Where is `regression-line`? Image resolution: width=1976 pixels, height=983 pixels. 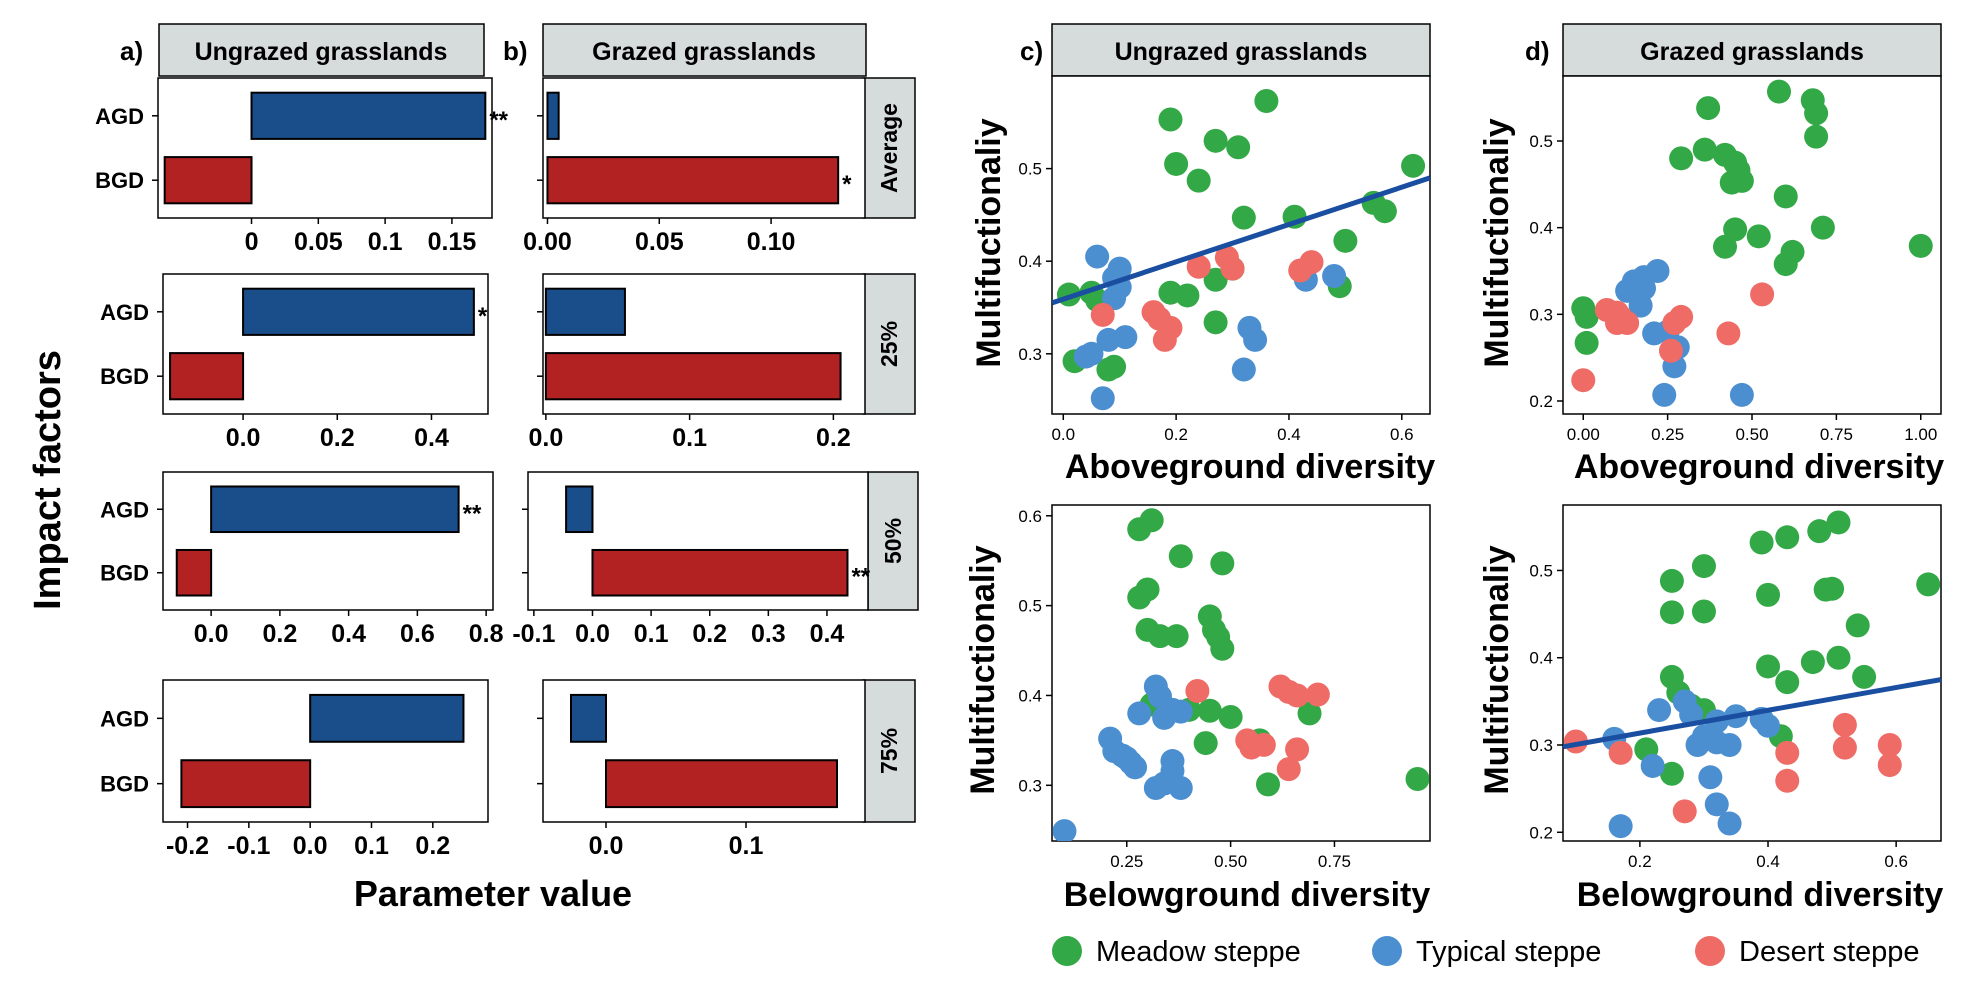
regression-line is located at coordinates (1241, 240).